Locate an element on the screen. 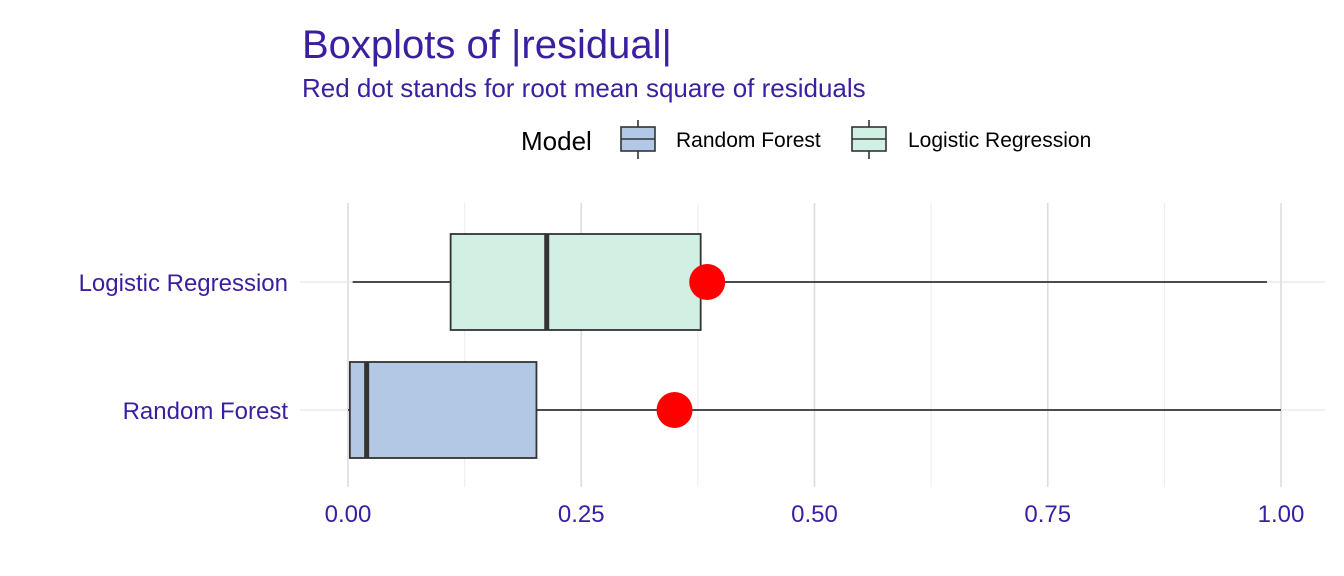  y-tick-label: Logistic Regression is located at coordinates (183, 283).